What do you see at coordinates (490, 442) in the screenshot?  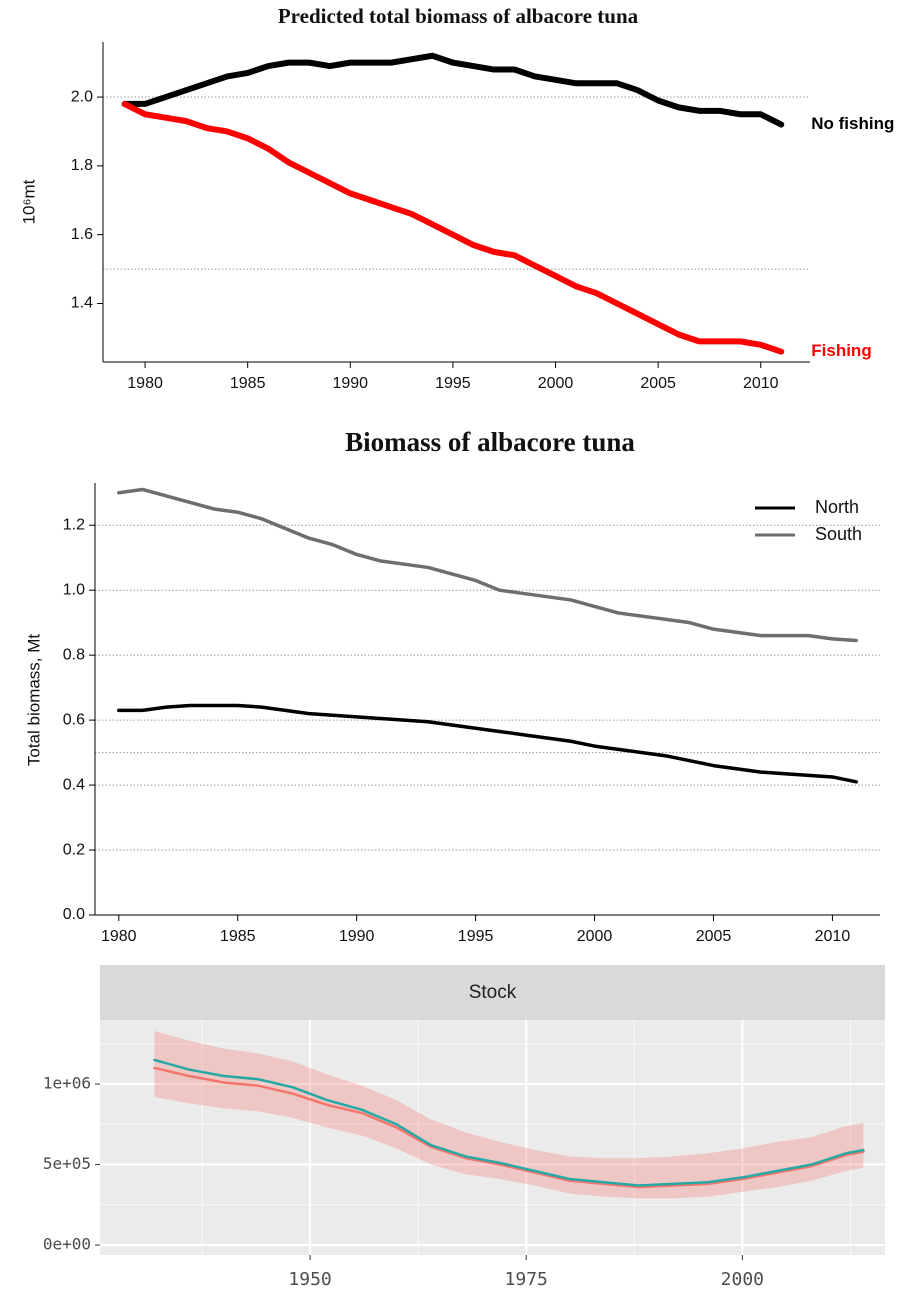 I see `chart-title: Biomass of albacore tuna` at bounding box center [490, 442].